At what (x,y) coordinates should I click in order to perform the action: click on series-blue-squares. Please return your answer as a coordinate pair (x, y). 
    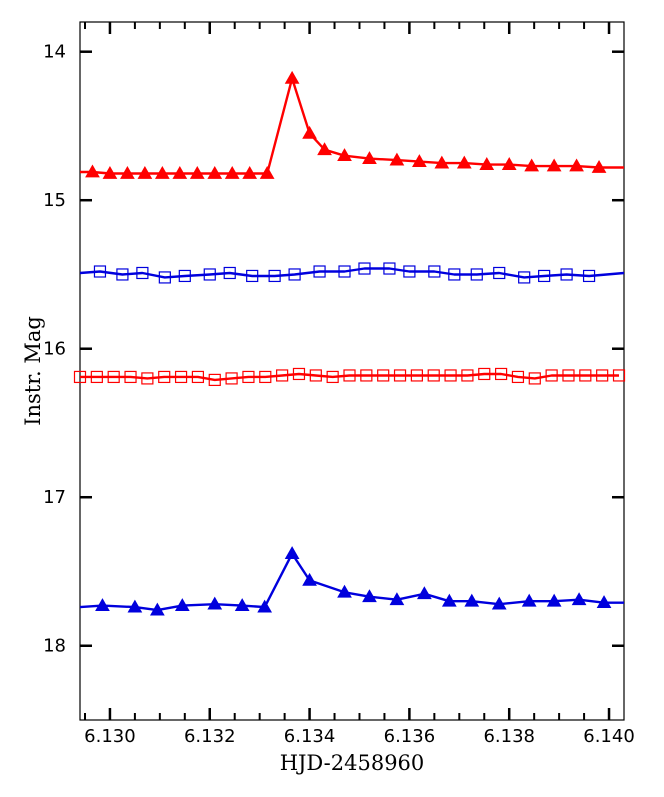
    Looking at the image, I should click on (352, 273).